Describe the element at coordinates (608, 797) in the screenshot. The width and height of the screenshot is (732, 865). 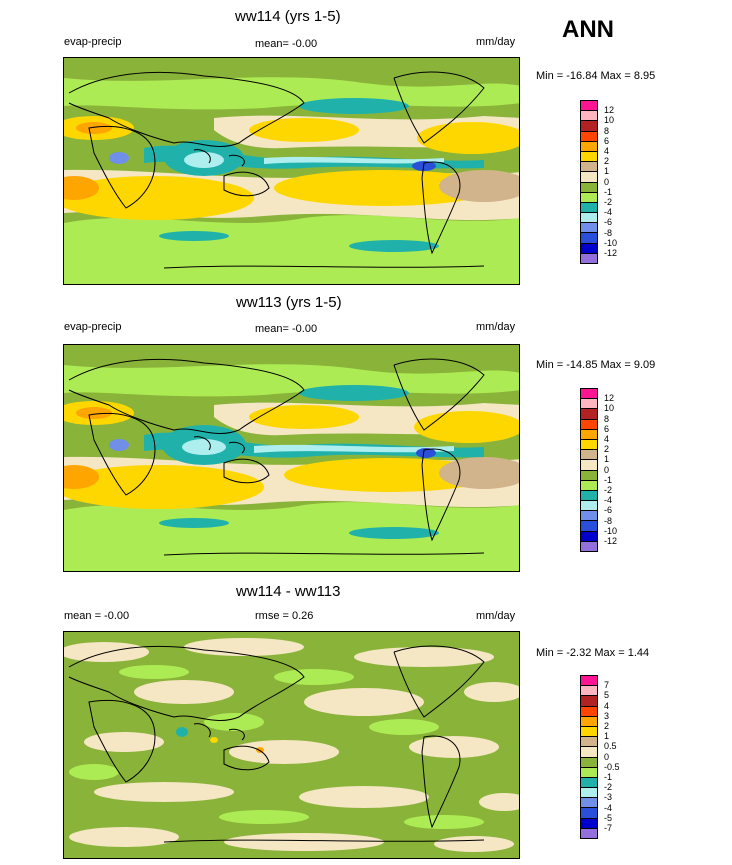
I see `colorbar-tick-label: -3` at that location.